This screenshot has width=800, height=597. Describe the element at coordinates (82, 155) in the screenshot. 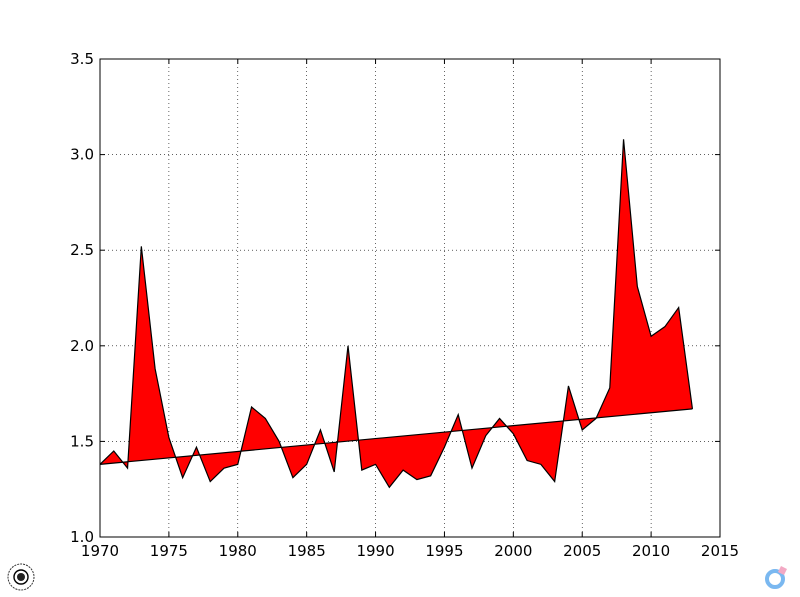

I see `y-tick-label: 3.0` at that location.